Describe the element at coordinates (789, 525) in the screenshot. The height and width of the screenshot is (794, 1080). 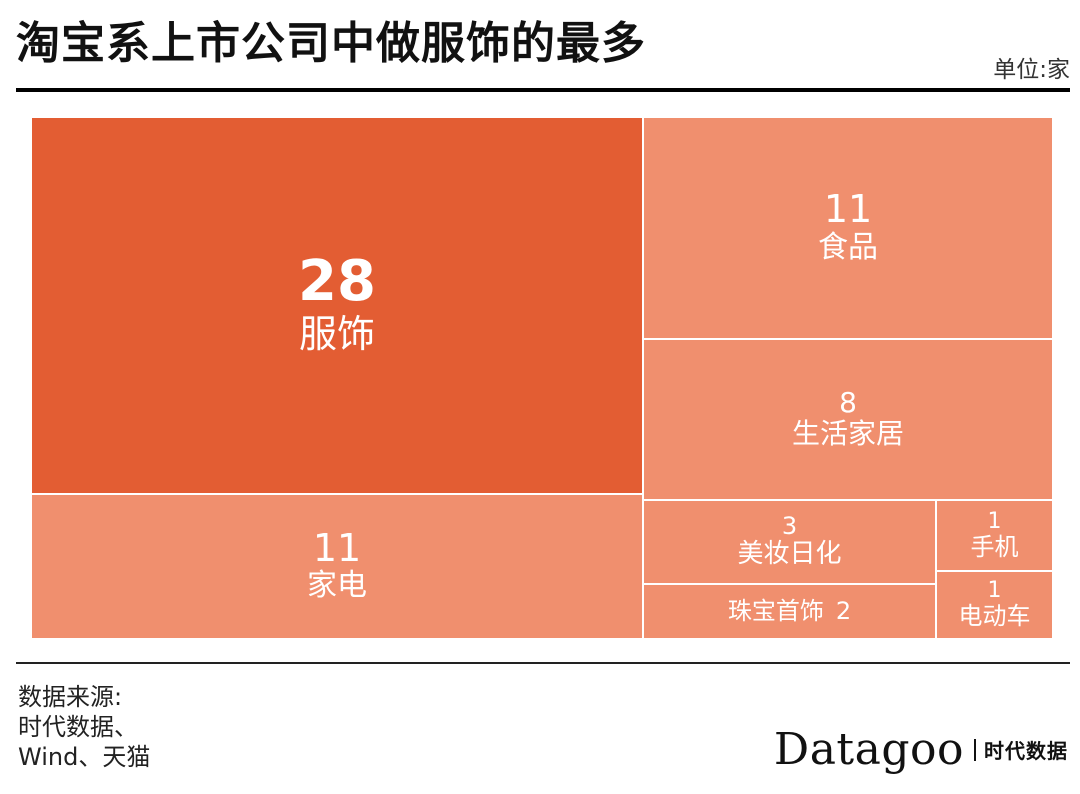
I see `cell-value: 3` at that location.